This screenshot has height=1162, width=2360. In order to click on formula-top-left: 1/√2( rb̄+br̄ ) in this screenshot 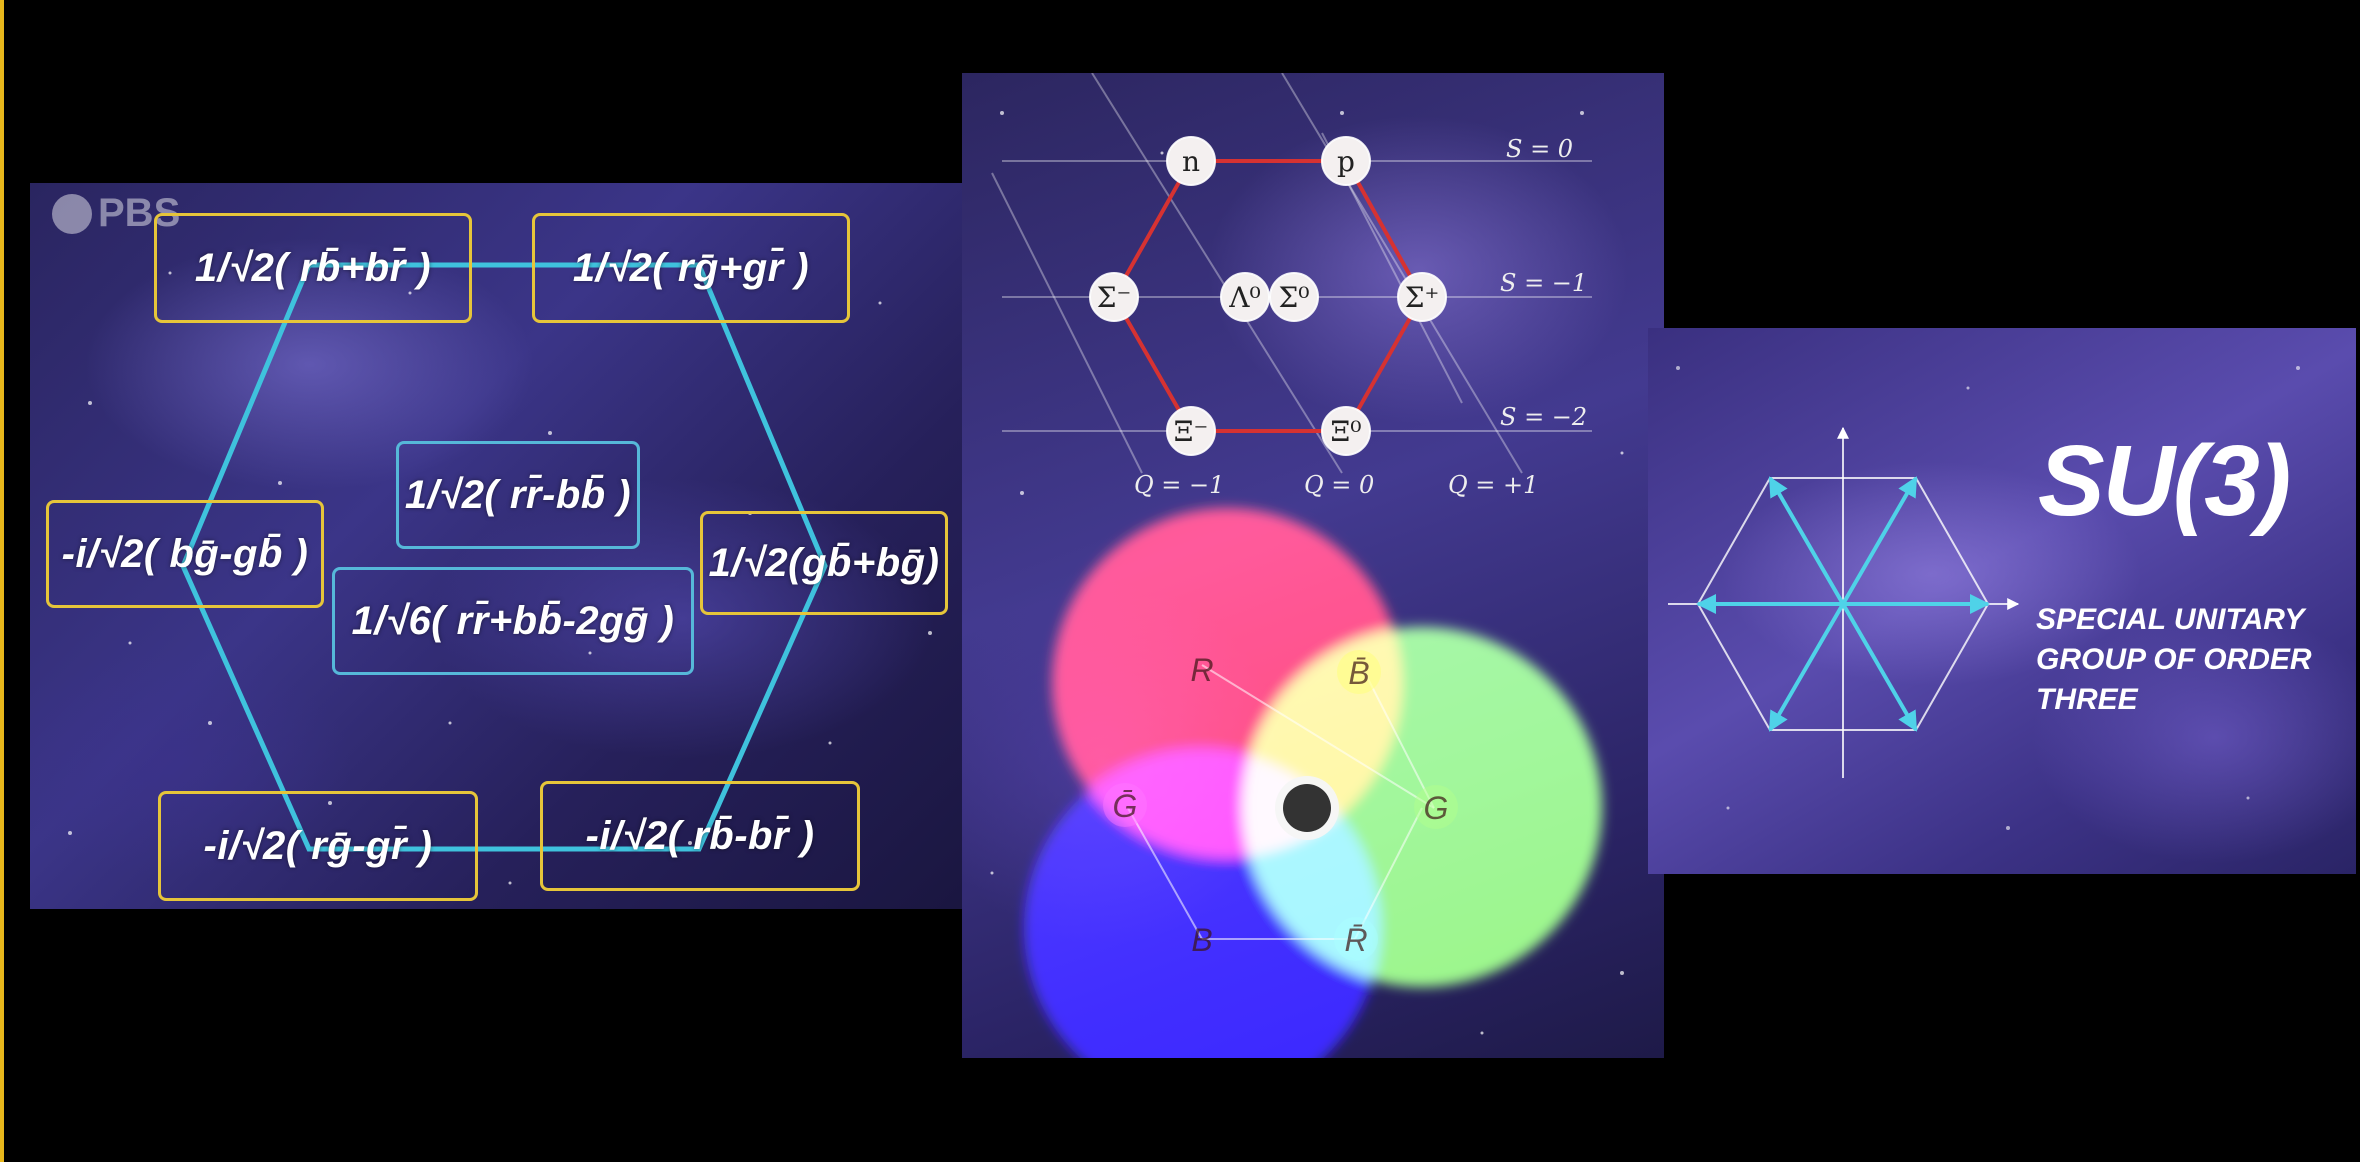, I will do `click(313, 268)`.